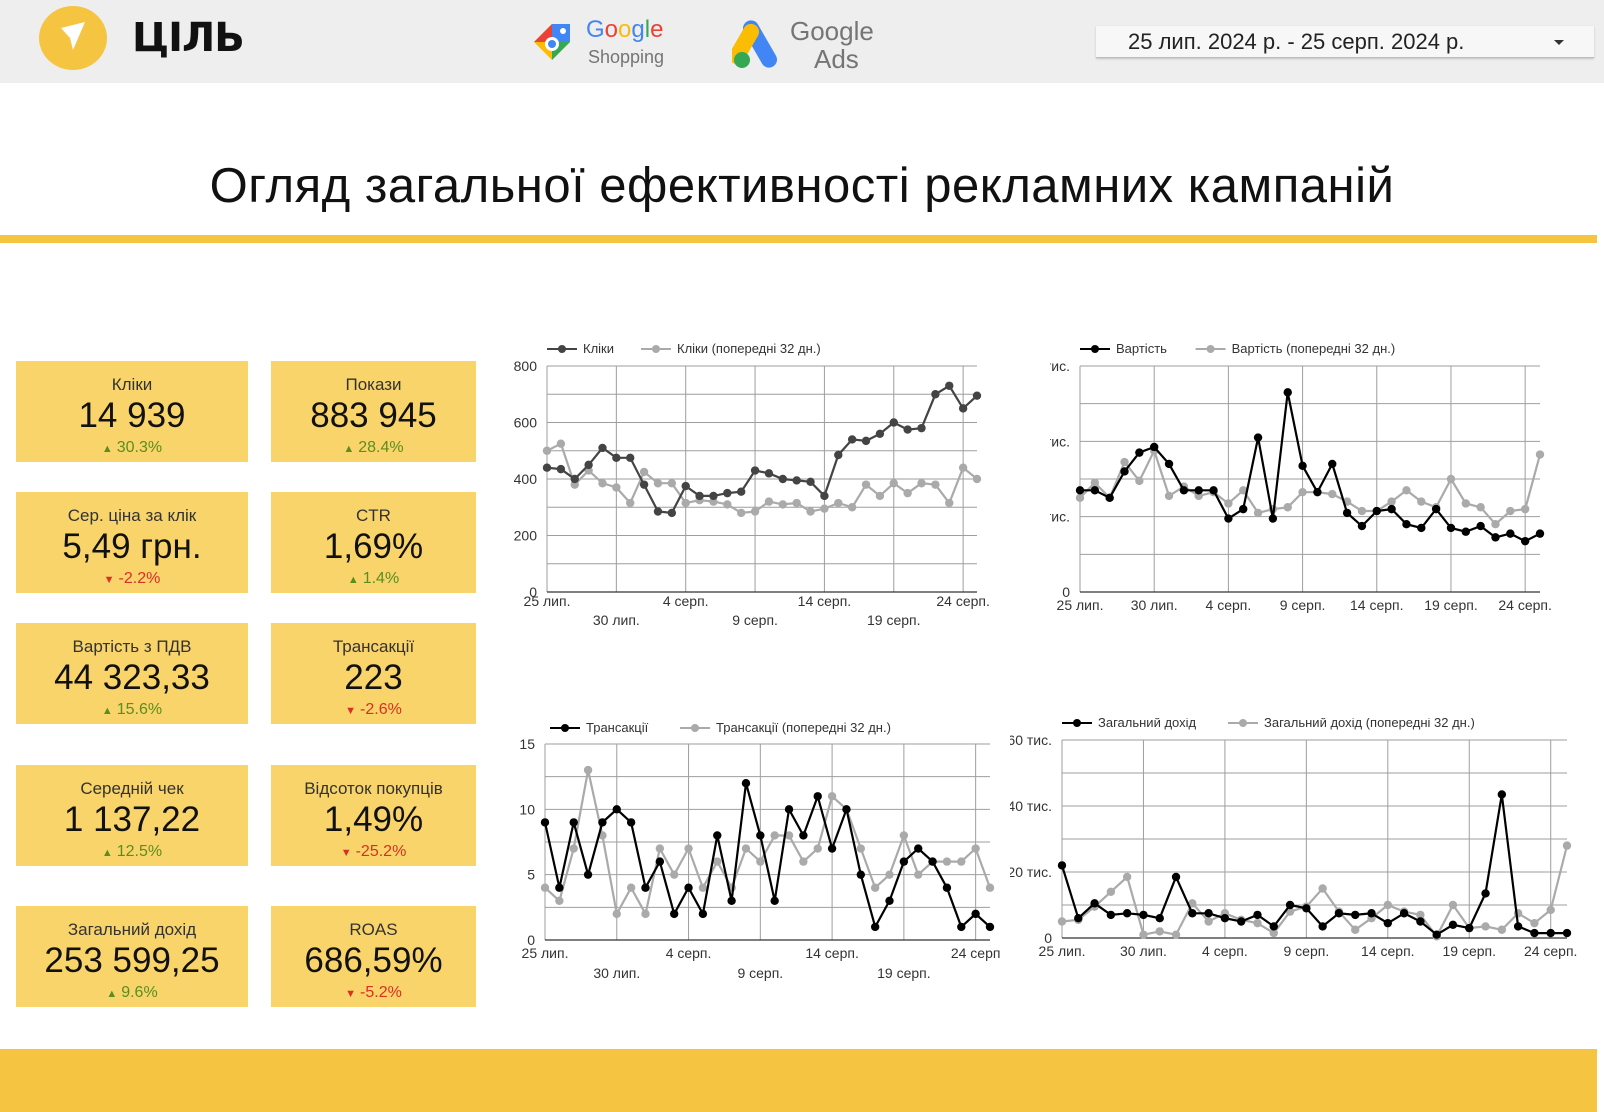  Describe the element at coordinates (1388, 951) in the screenshot. I see `x-tick-label: 14 серп.` at that location.